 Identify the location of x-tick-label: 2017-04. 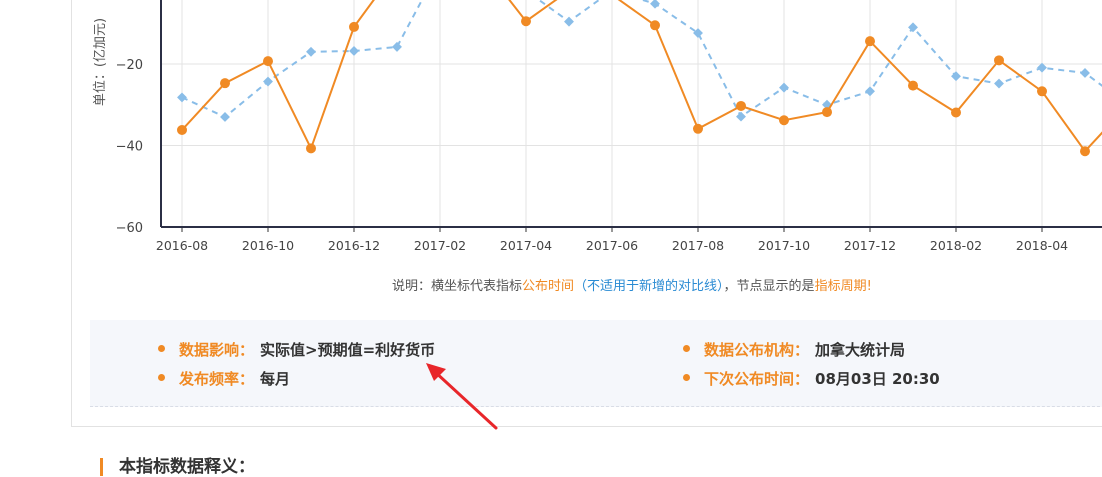
(526, 245).